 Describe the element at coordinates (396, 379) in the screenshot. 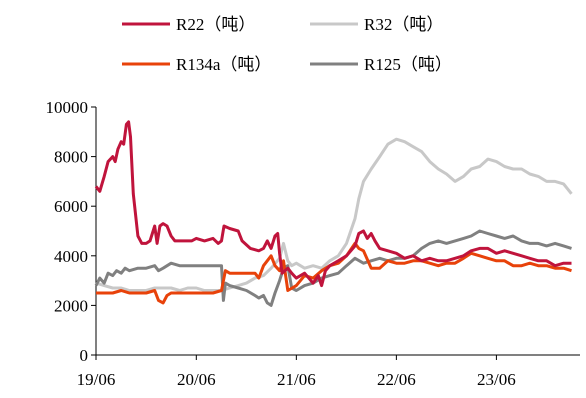

I see `x-tick-label: 22/06` at that location.